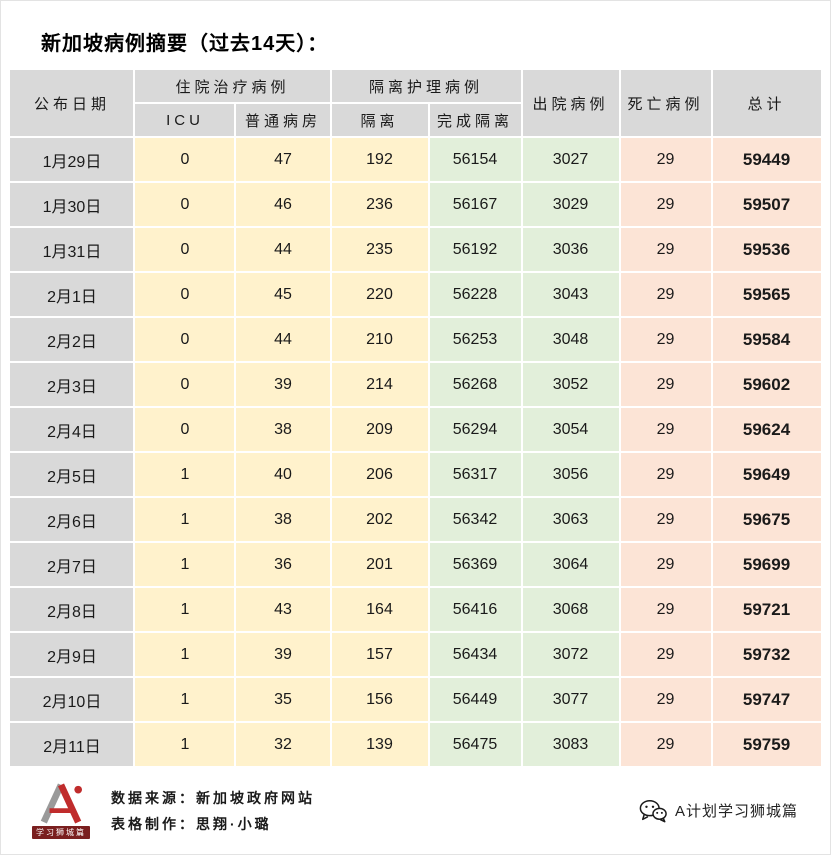  What do you see at coordinates (415, 654) in the screenshot?
I see `table-row: 2月9日 1 39 157 56434 3072 29 59732` at bounding box center [415, 654].